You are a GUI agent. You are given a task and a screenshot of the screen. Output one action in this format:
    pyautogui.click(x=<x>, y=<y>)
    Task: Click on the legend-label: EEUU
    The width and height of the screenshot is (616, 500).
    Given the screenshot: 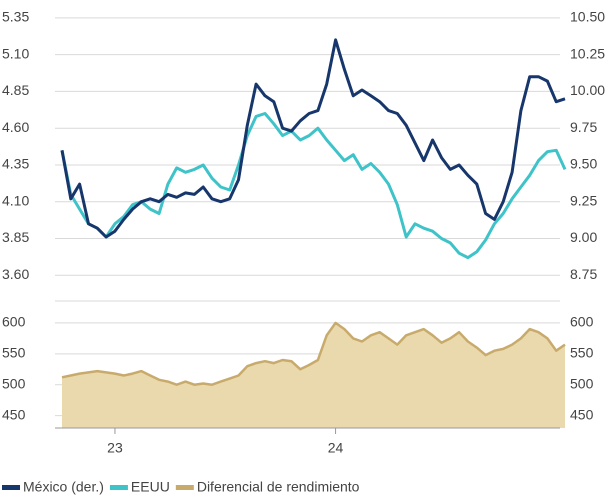 What is the action you would take?
    pyautogui.click(x=150, y=487)
    